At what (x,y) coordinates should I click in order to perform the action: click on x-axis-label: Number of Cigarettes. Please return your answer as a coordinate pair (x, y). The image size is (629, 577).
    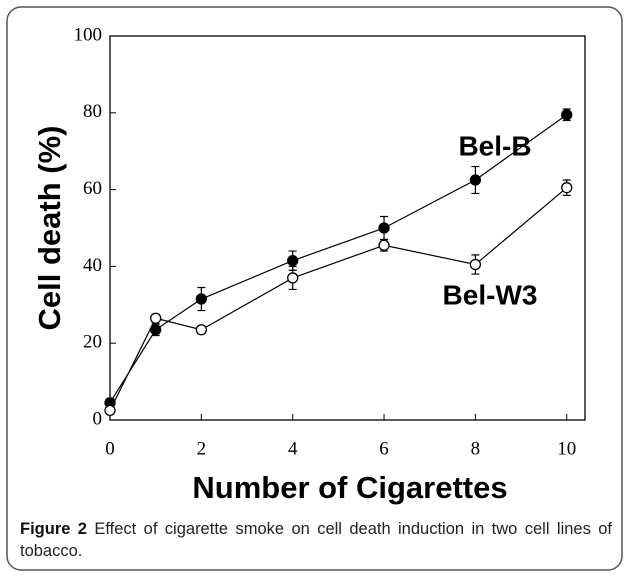
    Looking at the image, I should click on (349, 487).